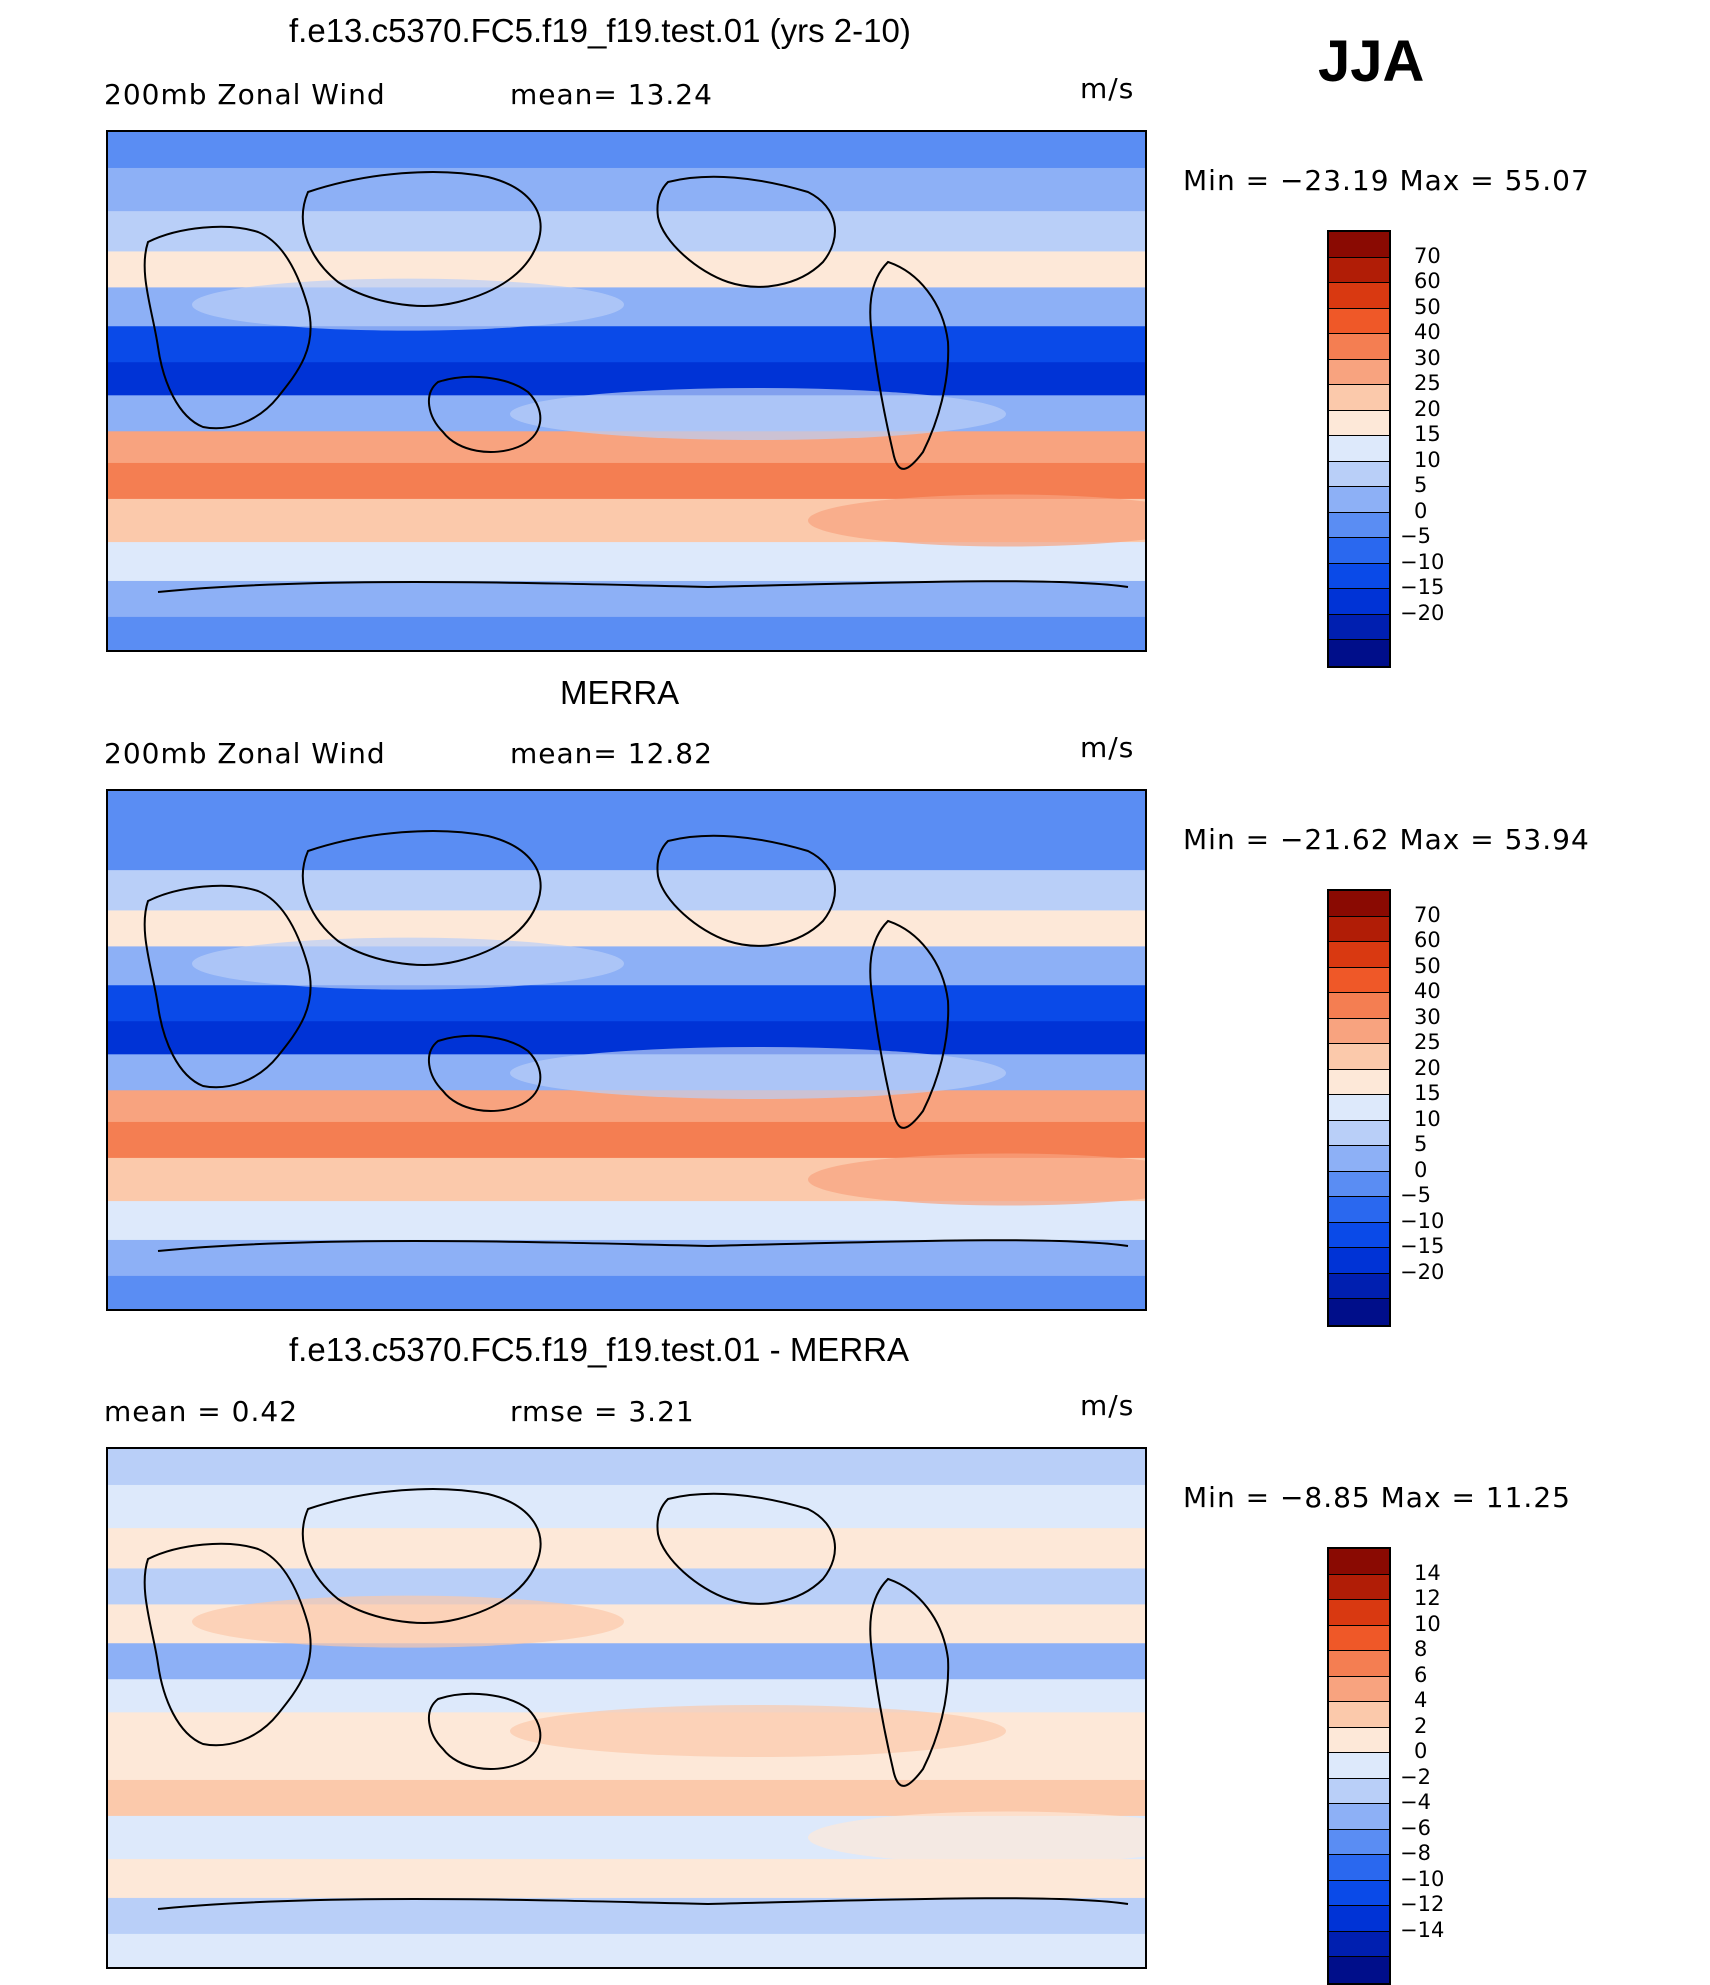 The width and height of the screenshot is (1710, 1985). Describe the element at coordinates (245, 94) in the screenshot. I see `panel-1-variable: 200mb Zonal Wind` at that location.